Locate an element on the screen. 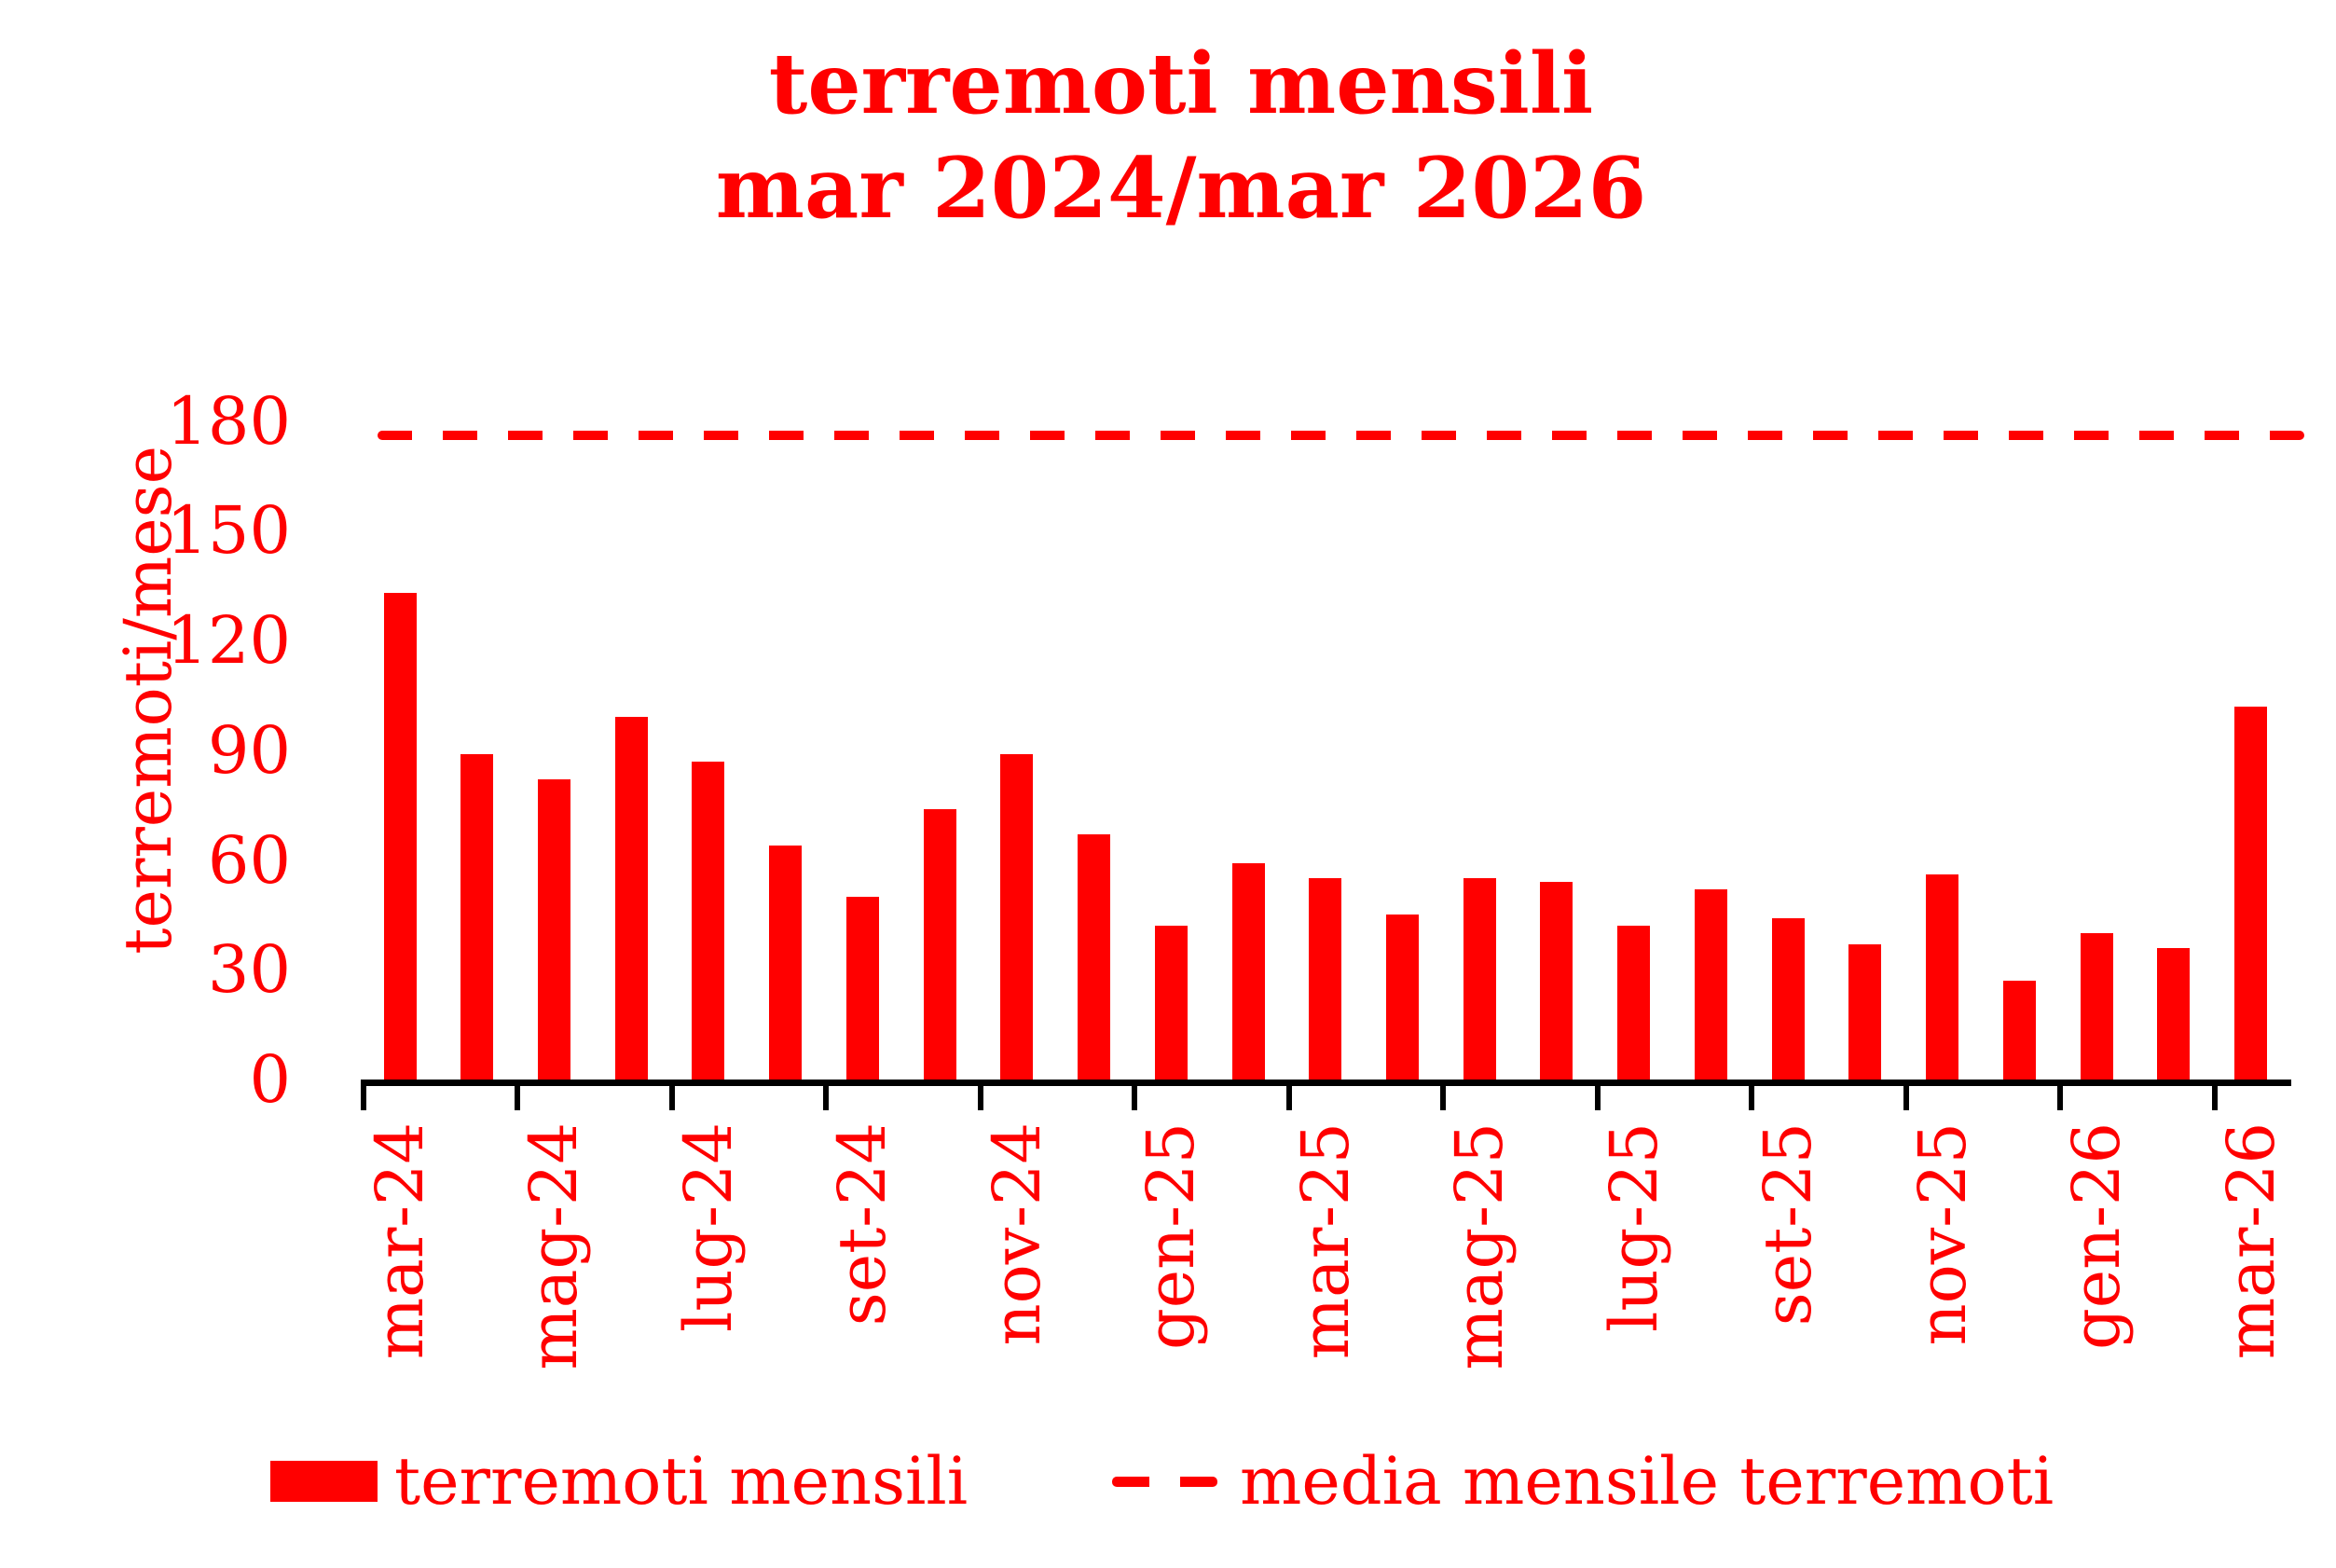 Image resolution: width=2336 pixels, height=1568 pixels. x-label-lug-25: lug-25 is located at coordinates (1633, 1227).